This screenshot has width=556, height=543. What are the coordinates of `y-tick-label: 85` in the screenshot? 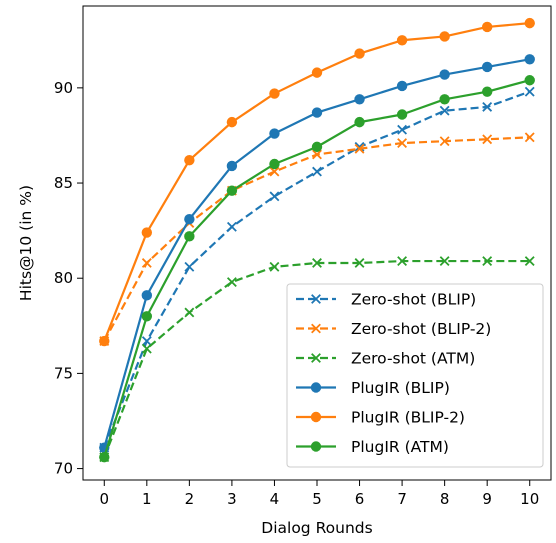 It's located at (63, 183).